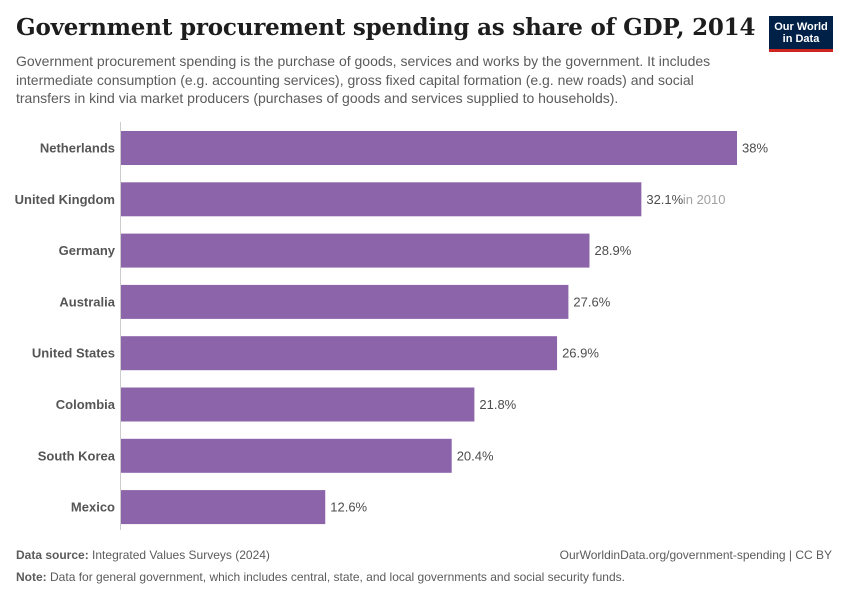 The image size is (850, 600). I want to click on value-label: 27.6%, so click(591, 301).